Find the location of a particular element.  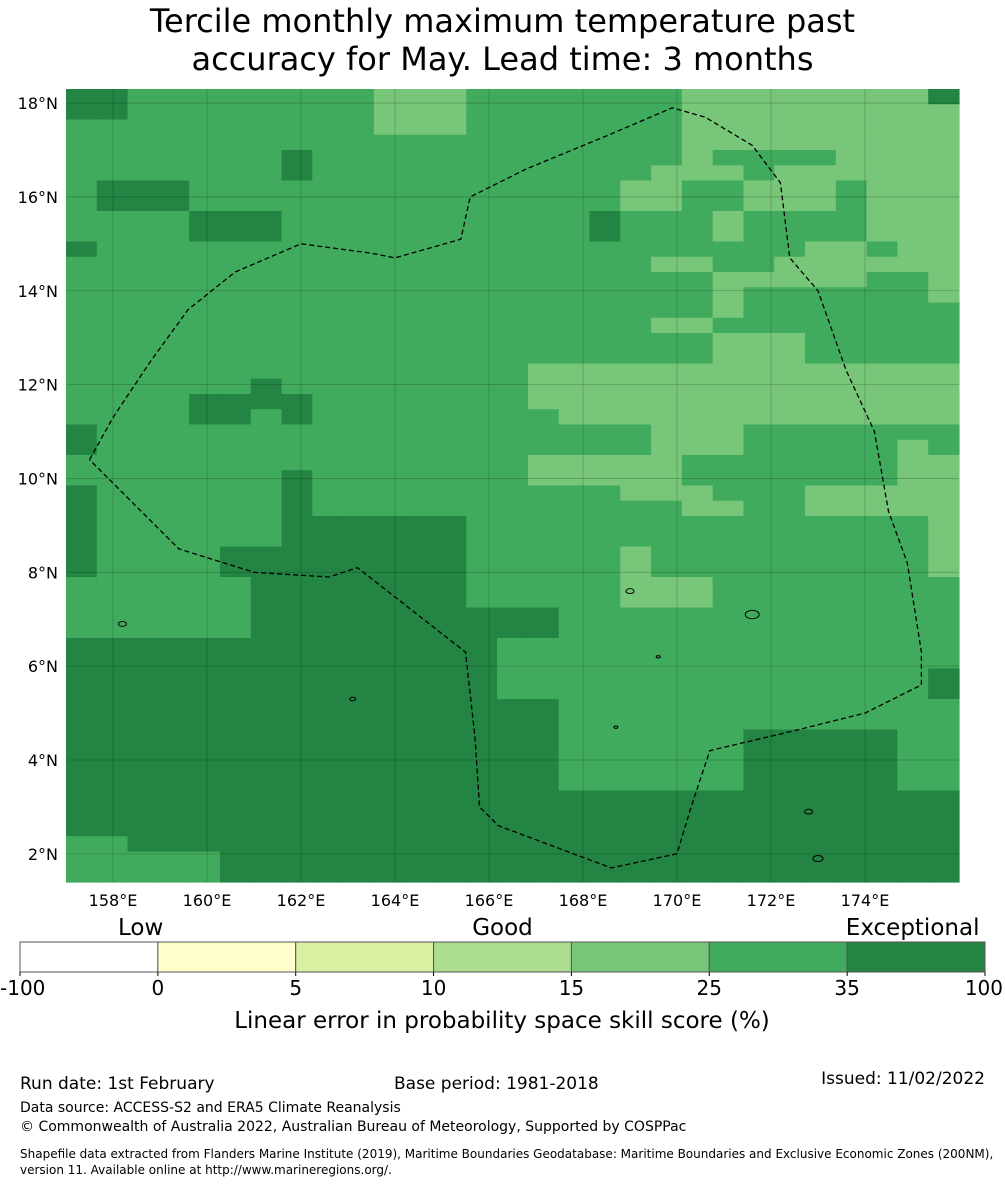

y-tick-label: 6°N is located at coordinates (43, 666).